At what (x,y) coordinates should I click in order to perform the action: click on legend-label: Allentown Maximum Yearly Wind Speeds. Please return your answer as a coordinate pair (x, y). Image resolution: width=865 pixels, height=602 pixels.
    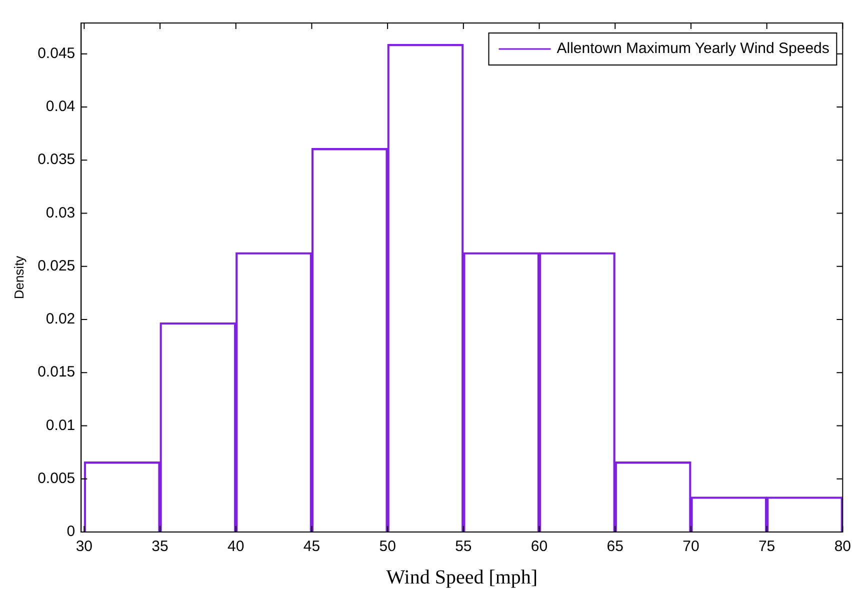
    Looking at the image, I should click on (693, 49).